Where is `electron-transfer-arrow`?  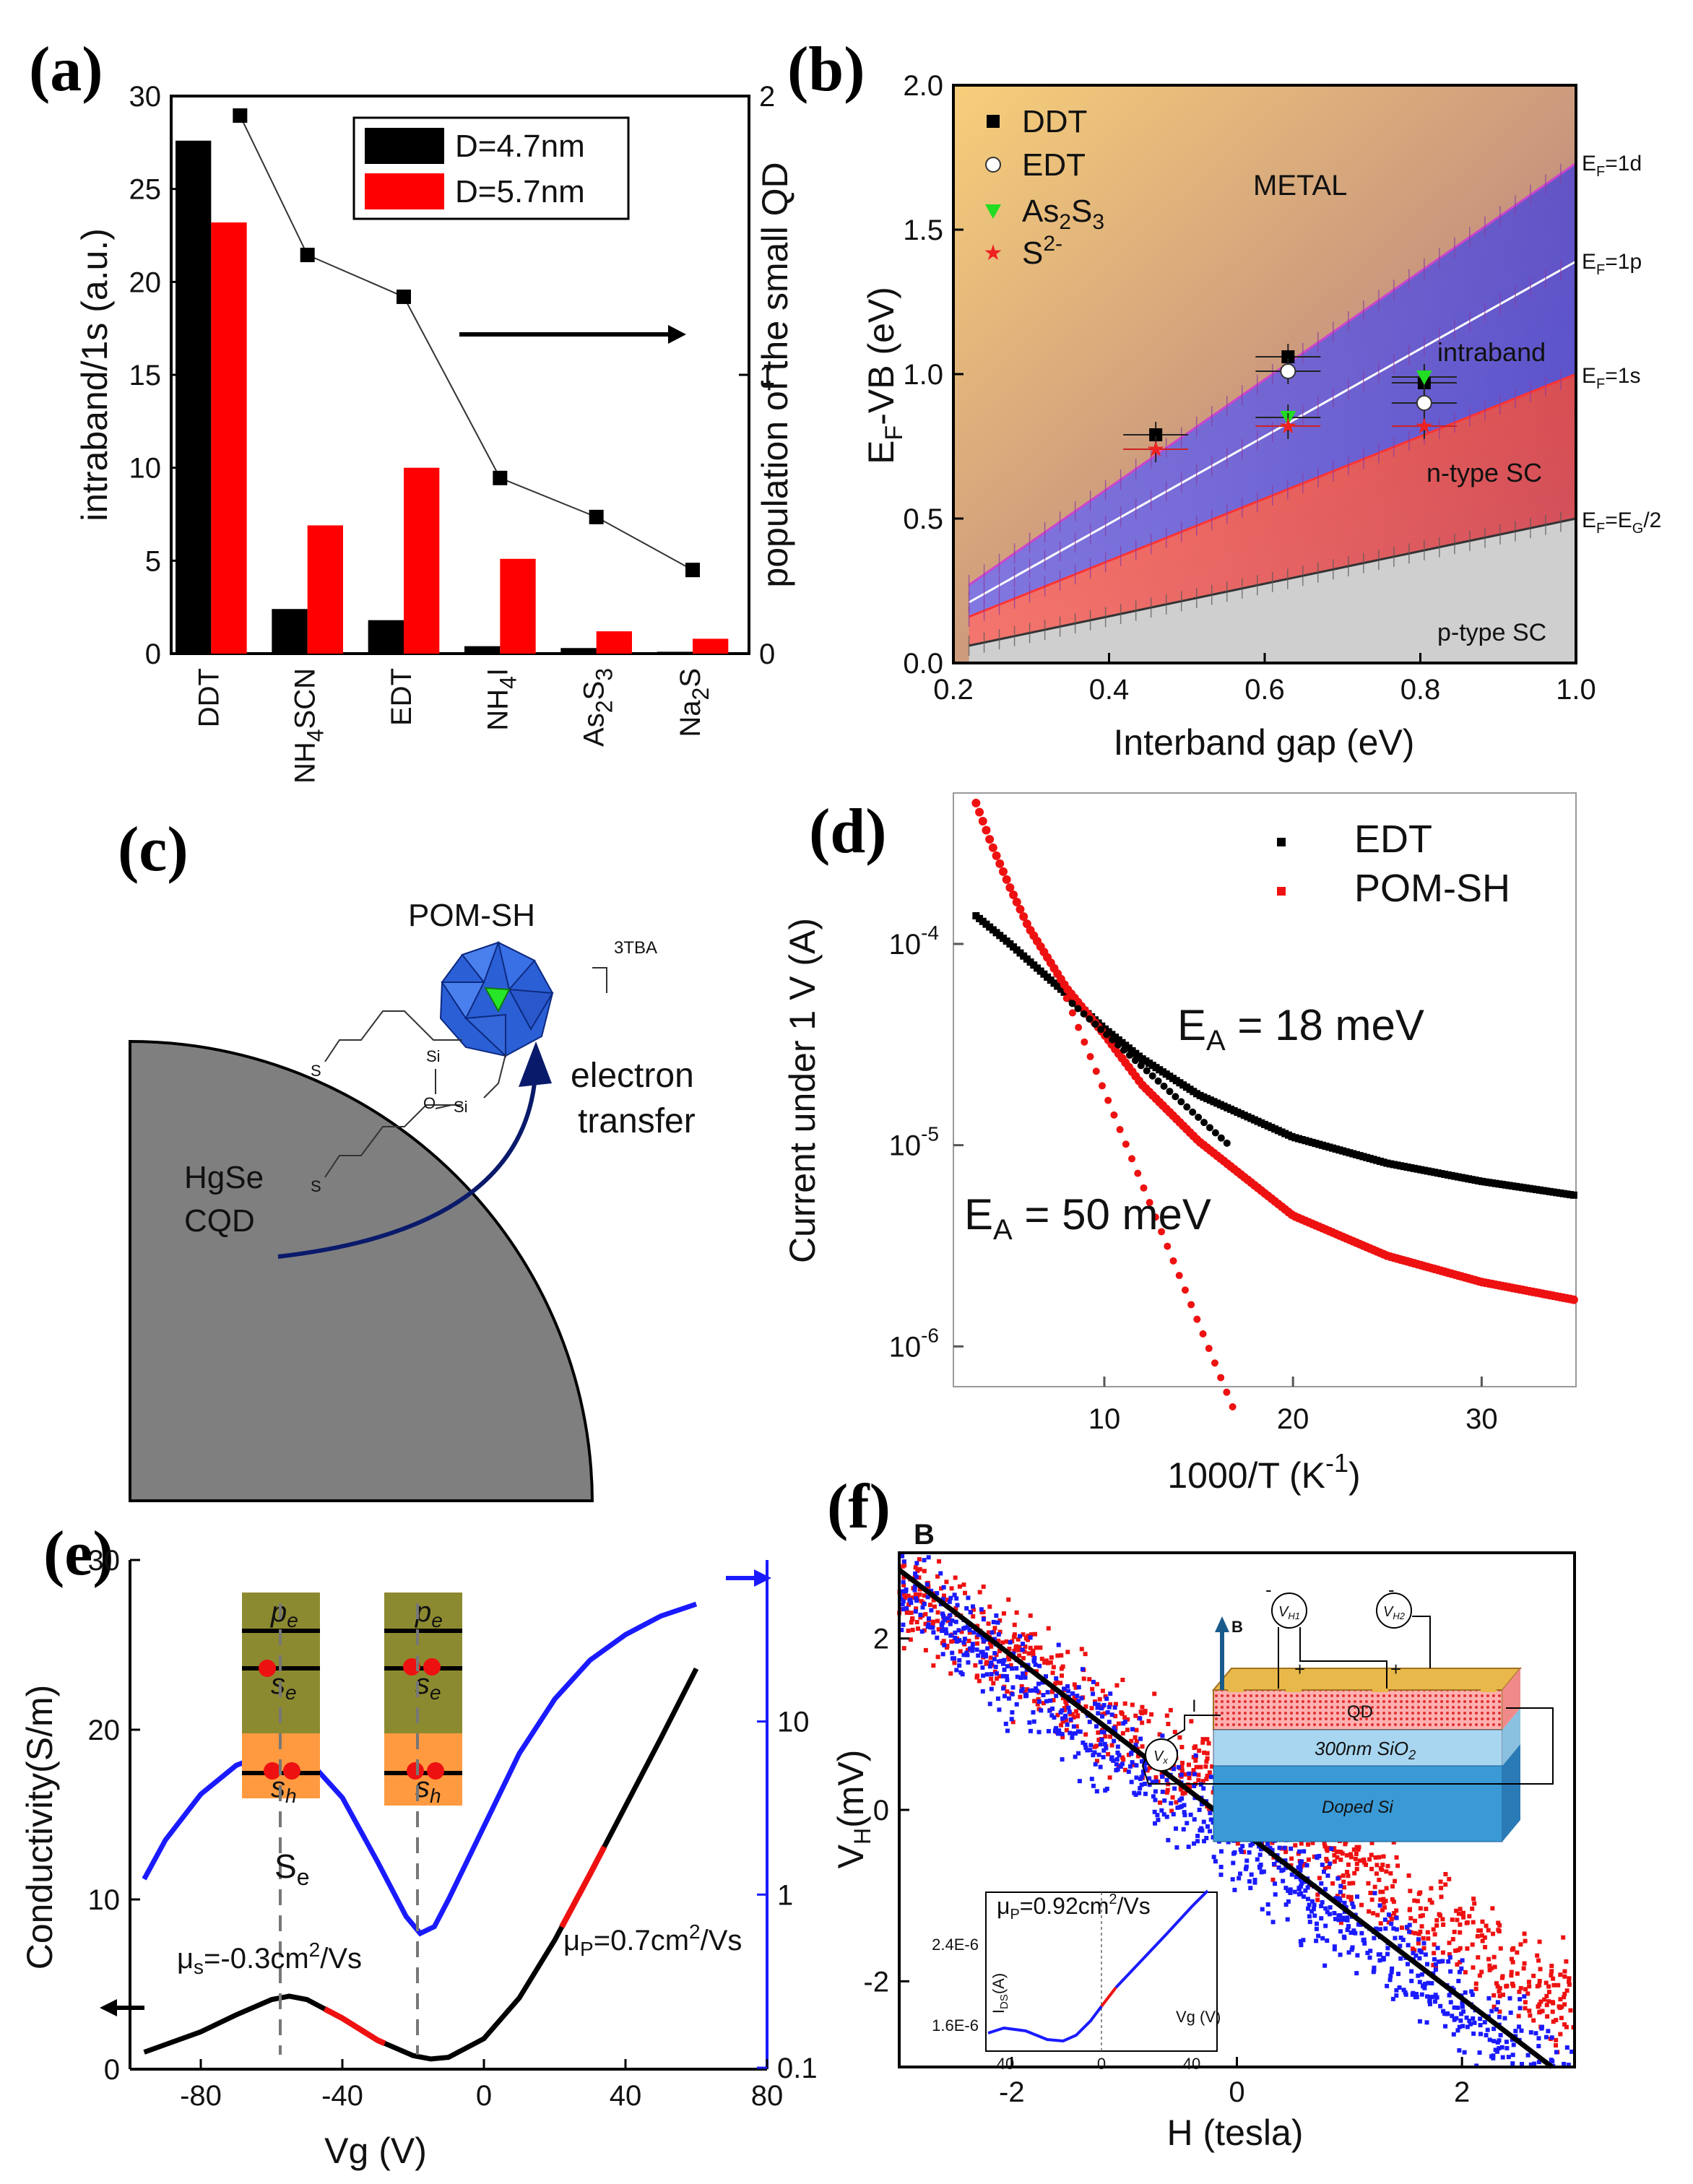
electron-transfer-arrow is located at coordinates (407, 1171).